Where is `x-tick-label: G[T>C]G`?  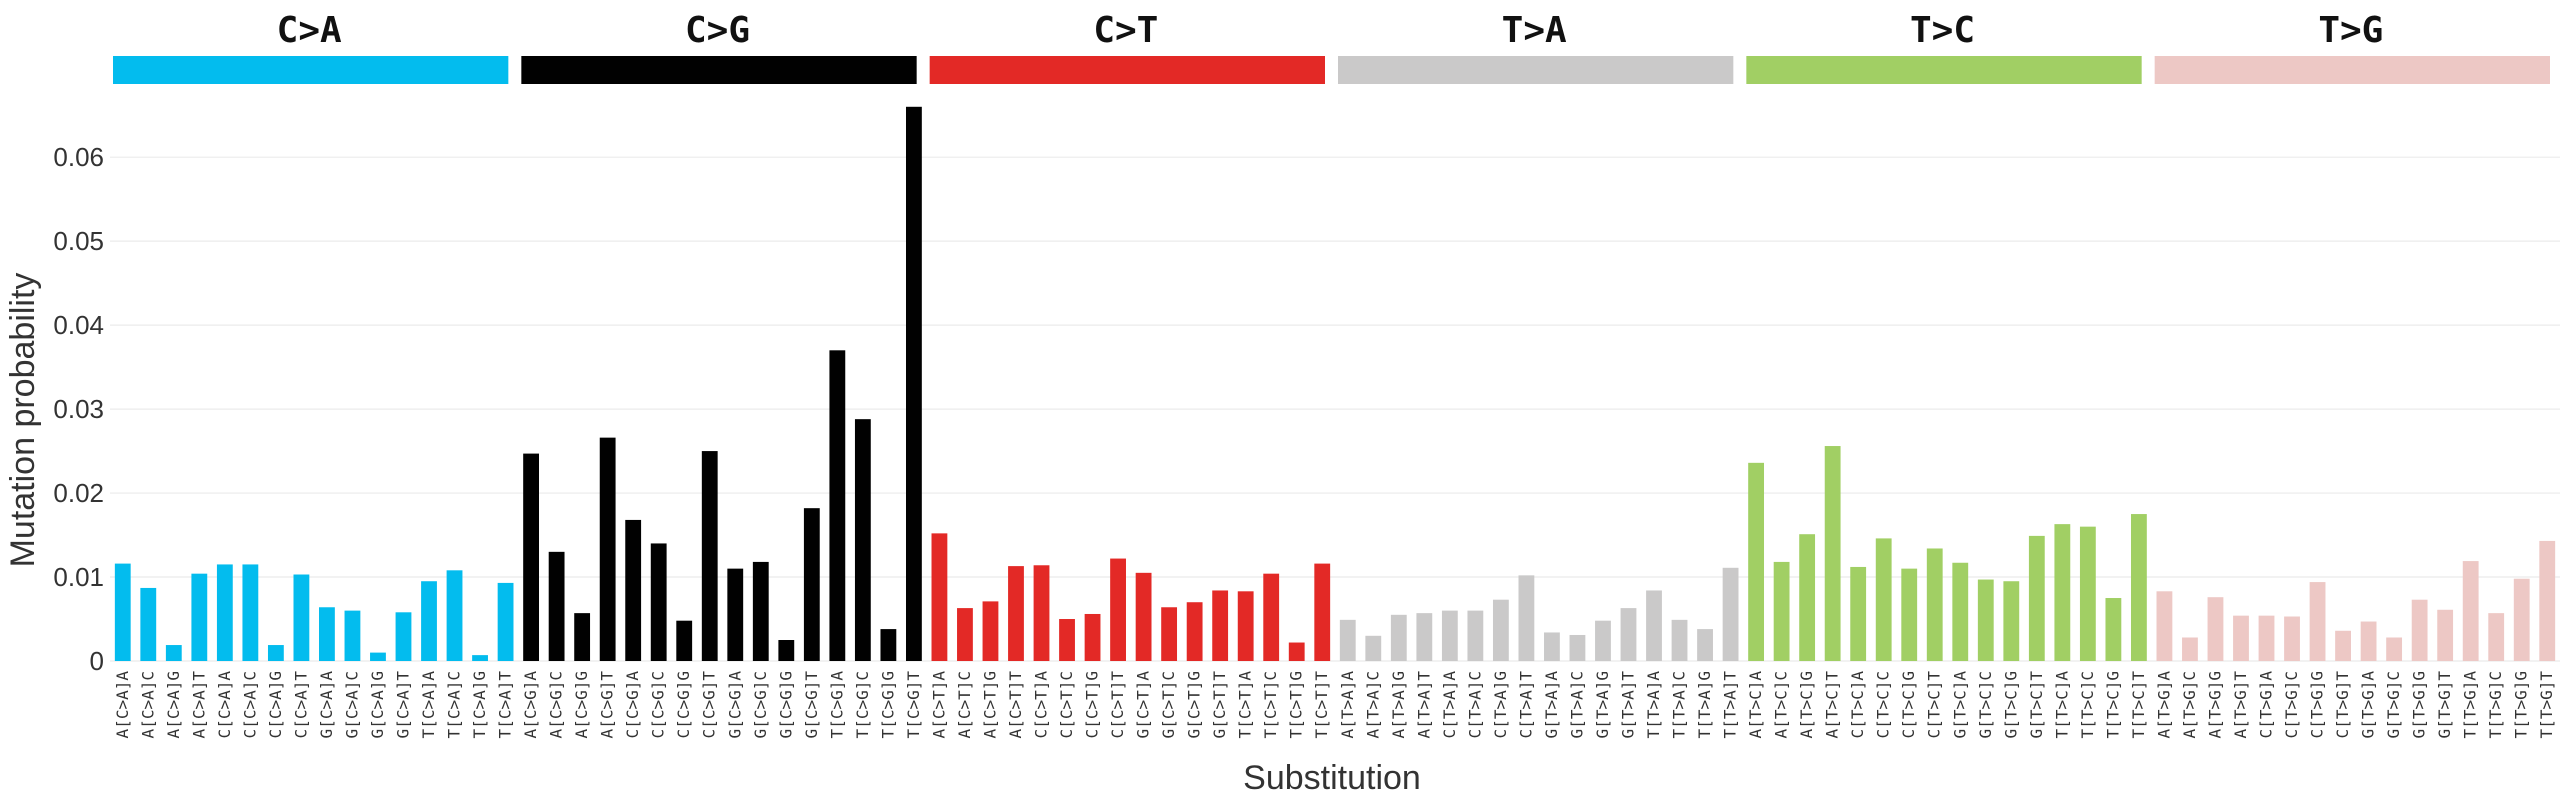
x-tick-label: G[T>C]G is located at coordinates (2010, 704).